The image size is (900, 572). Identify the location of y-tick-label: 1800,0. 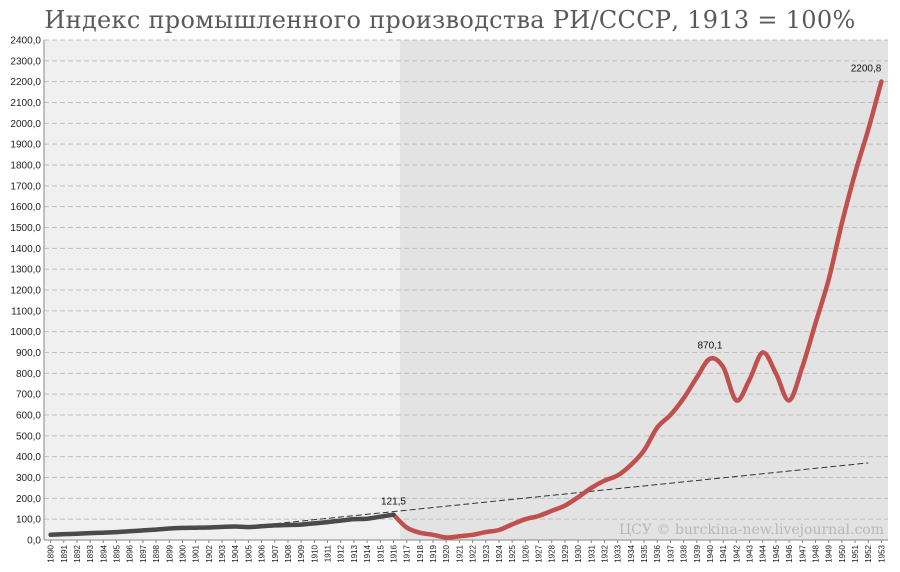
(25, 166).